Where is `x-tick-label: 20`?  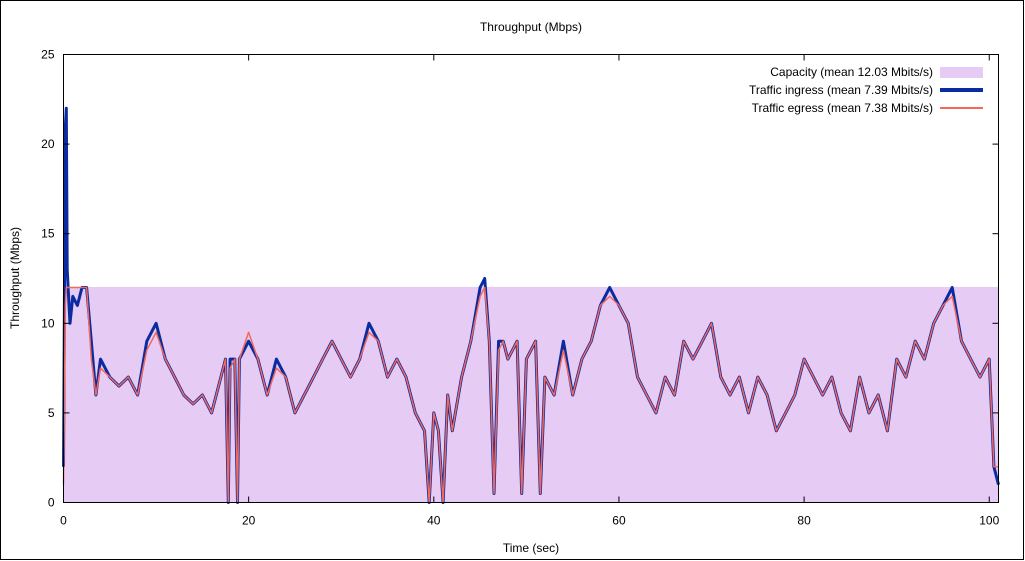 x-tick-label: 20 is located at coordinates (249, 521).